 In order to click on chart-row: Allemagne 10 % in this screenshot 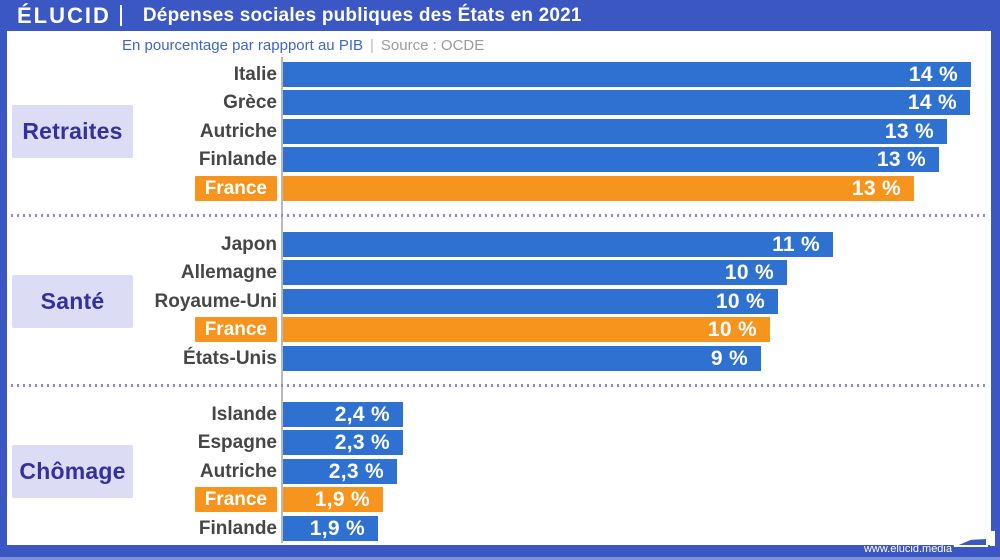, I will do `click(500, 272)`.